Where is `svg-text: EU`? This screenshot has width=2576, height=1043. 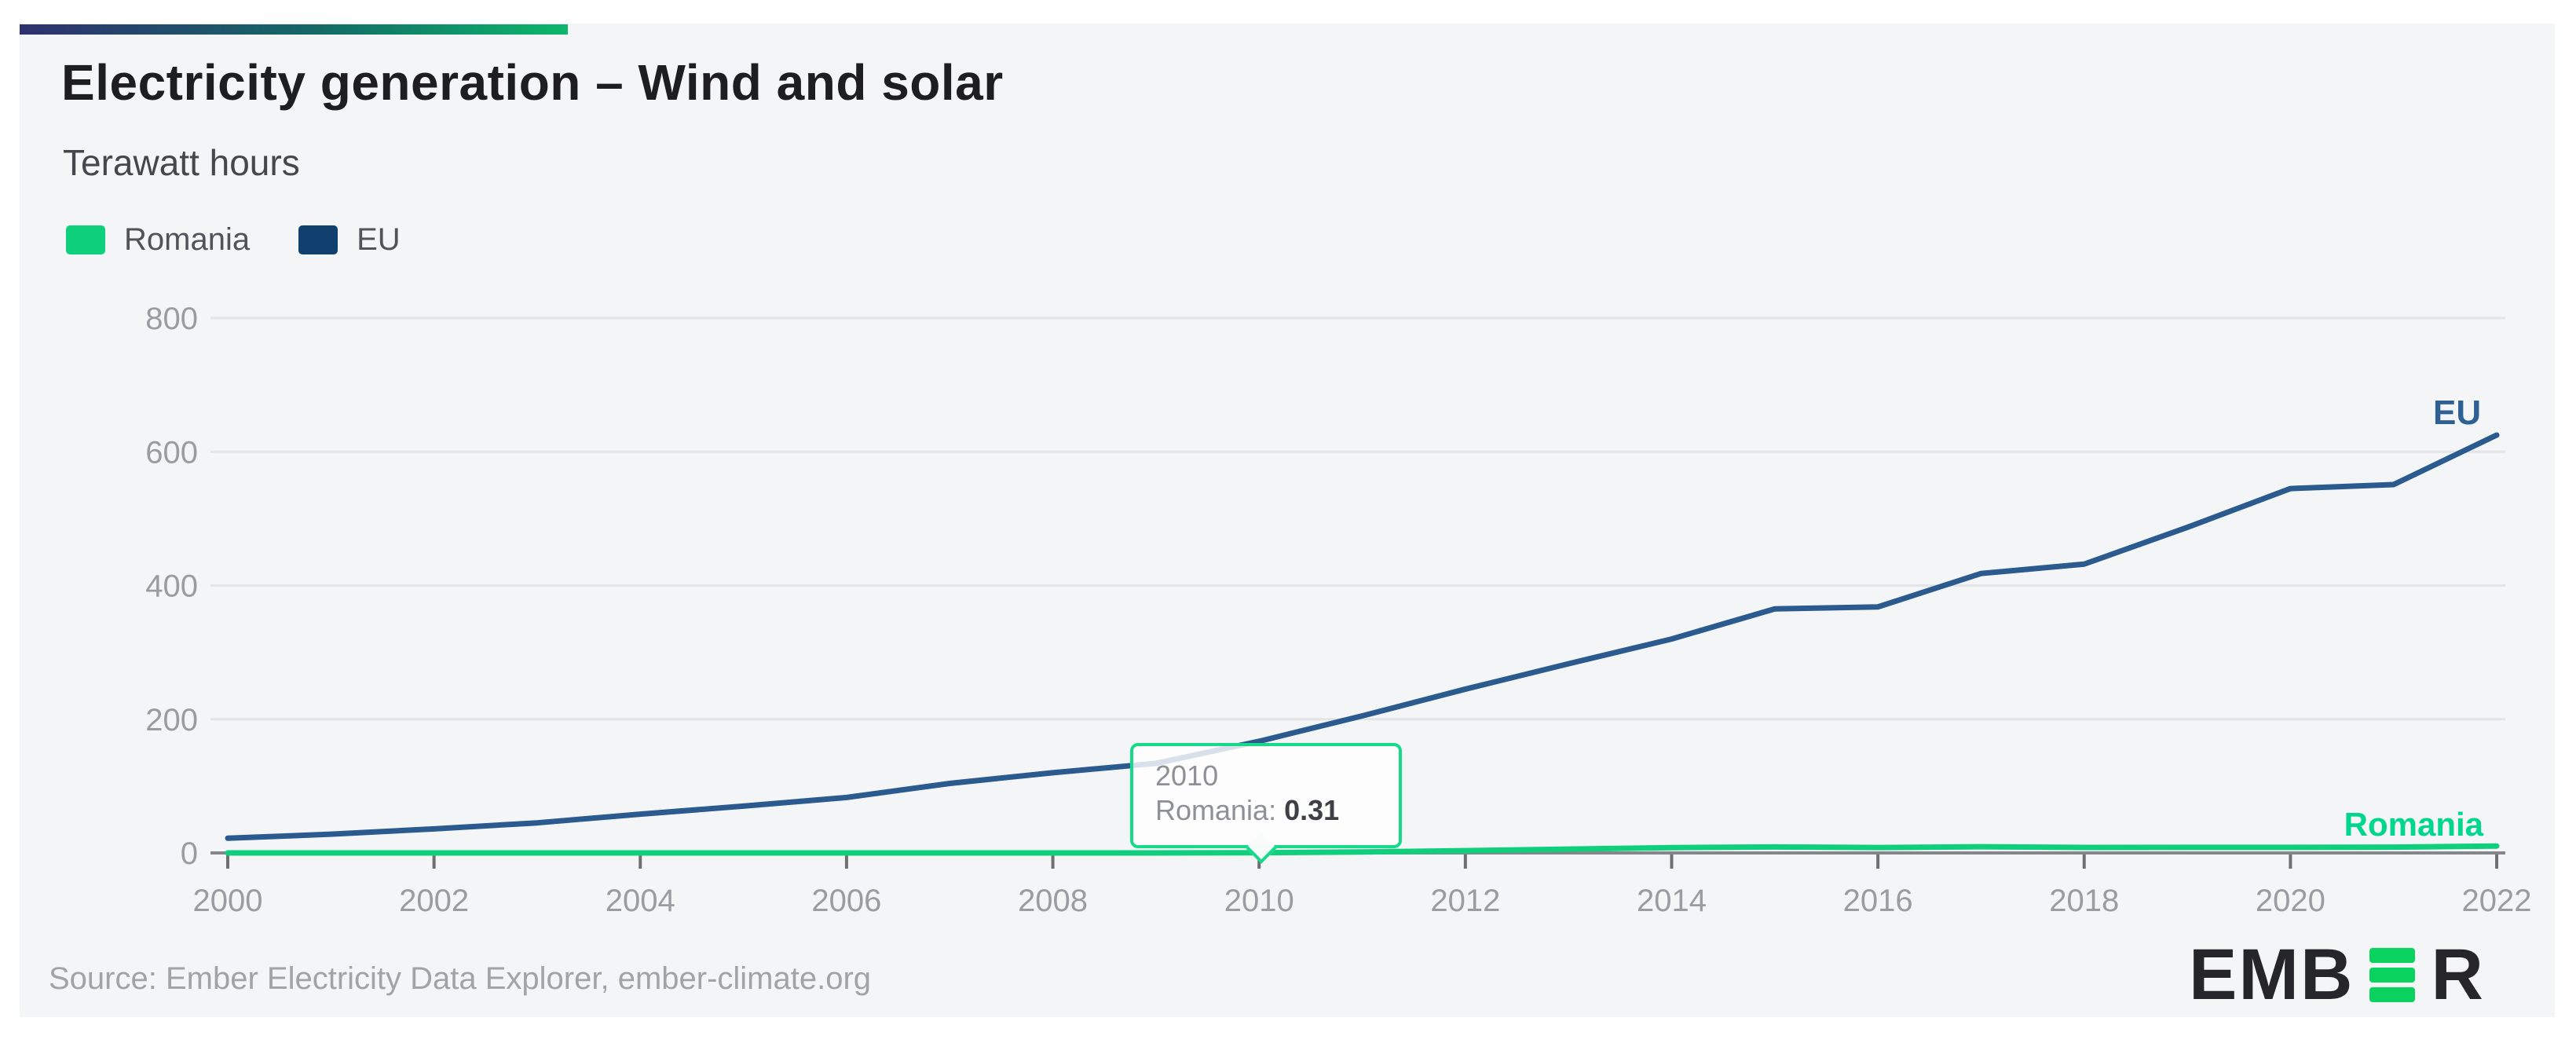
svg-text: EU is located at coordinates (2457, 412).